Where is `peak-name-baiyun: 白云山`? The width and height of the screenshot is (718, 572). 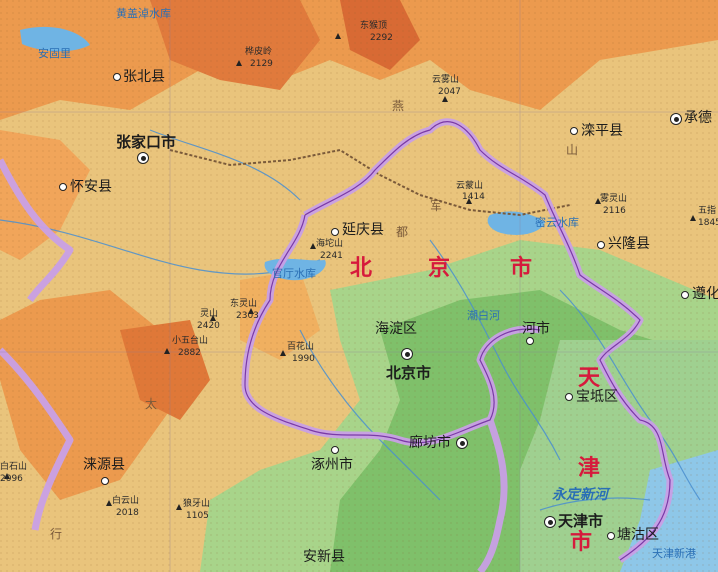
peak-name-baiyun: 白云山 is located at coordinates (126, 501).